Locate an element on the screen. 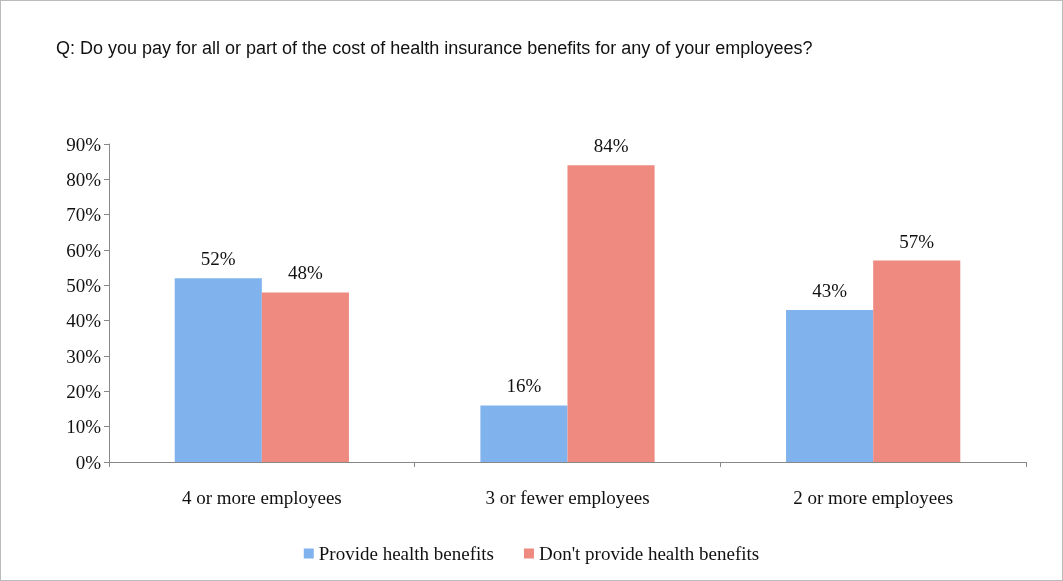  chart-title: Q: Do you pay for all or part of the cost of health insurance benefits for any of your employees? is located at coordinates (434, 48).